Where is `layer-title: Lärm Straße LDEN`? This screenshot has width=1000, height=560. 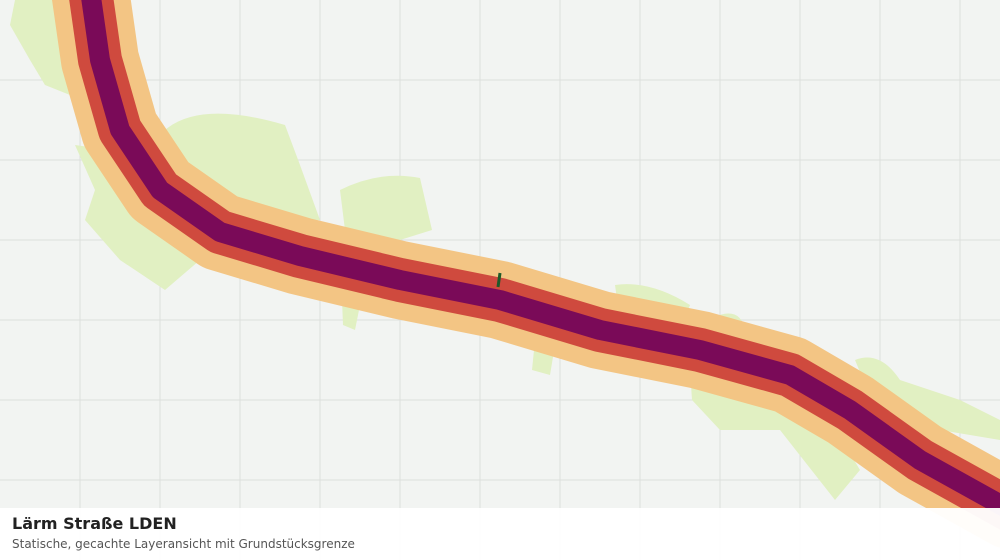 layer-title: Lärm Straße LDEN is located at coordinates (94, 523).